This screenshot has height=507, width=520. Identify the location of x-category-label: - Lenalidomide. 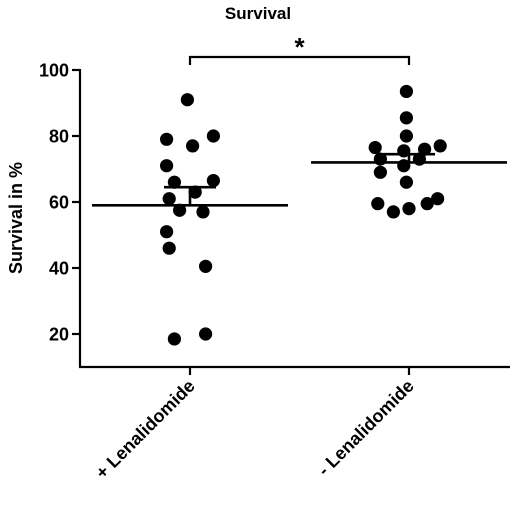
(366, 428).